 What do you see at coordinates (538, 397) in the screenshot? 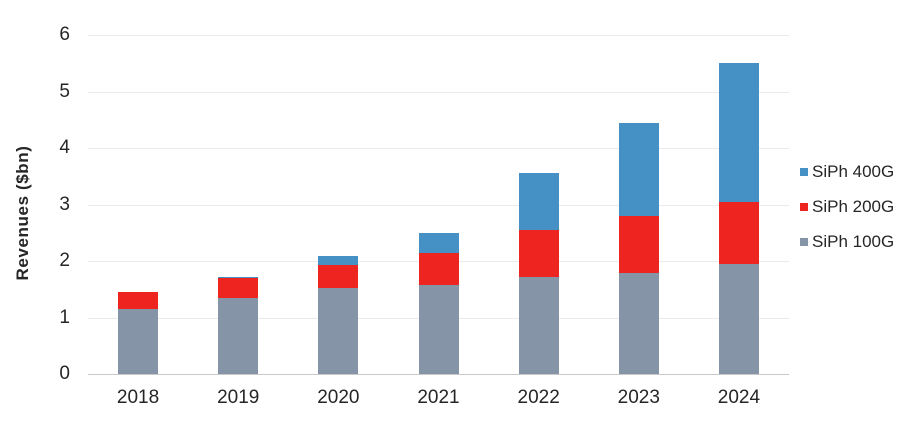
I see `x-tick-label-2022: 2022` at bounding box center [538, 397].